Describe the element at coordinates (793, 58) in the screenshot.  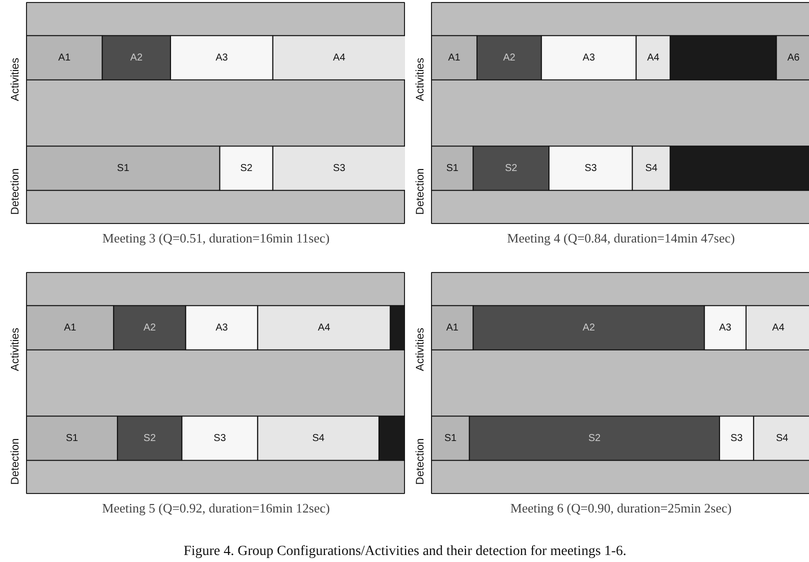
I see `series-label: A6` at that location.